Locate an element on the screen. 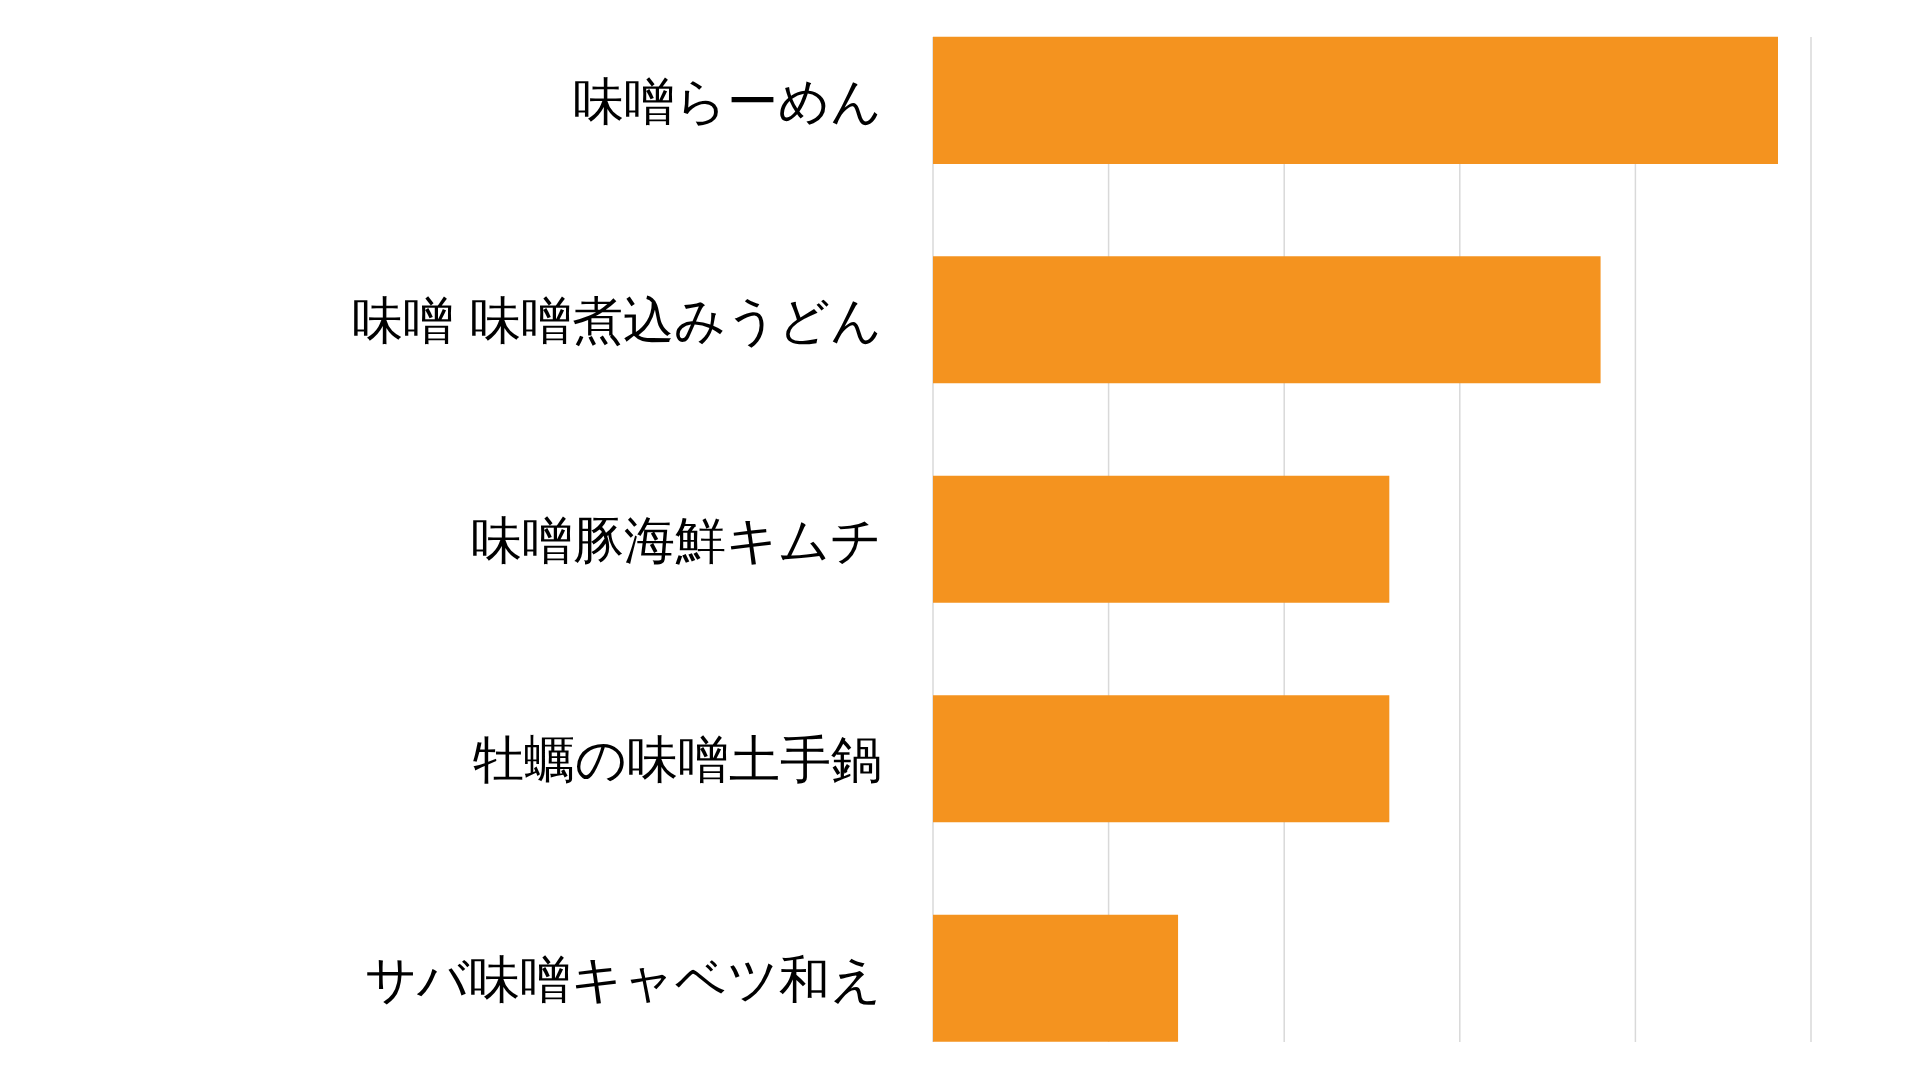  y-tick-label: 味噌豚海鮮キムチ is located at coordinates (676, 540).